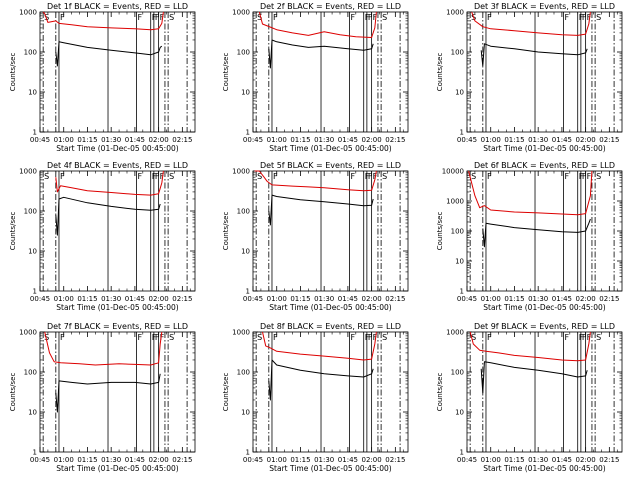 The height and width of the screenshot is (480, 640). What do you see at coordinates (117, 326) in the screenshot?
I see `panel-title: Det 7f BLACK = Events, RED = LLD` at bounding box center [117, 326].